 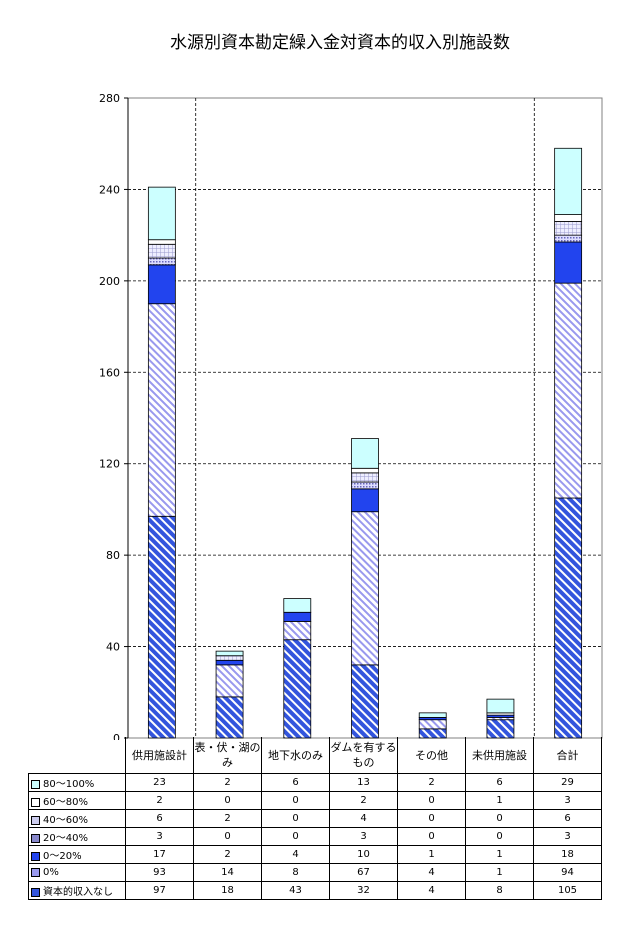 I want to click on legend-entry: 80〜100%, so click(x=77, y=782).